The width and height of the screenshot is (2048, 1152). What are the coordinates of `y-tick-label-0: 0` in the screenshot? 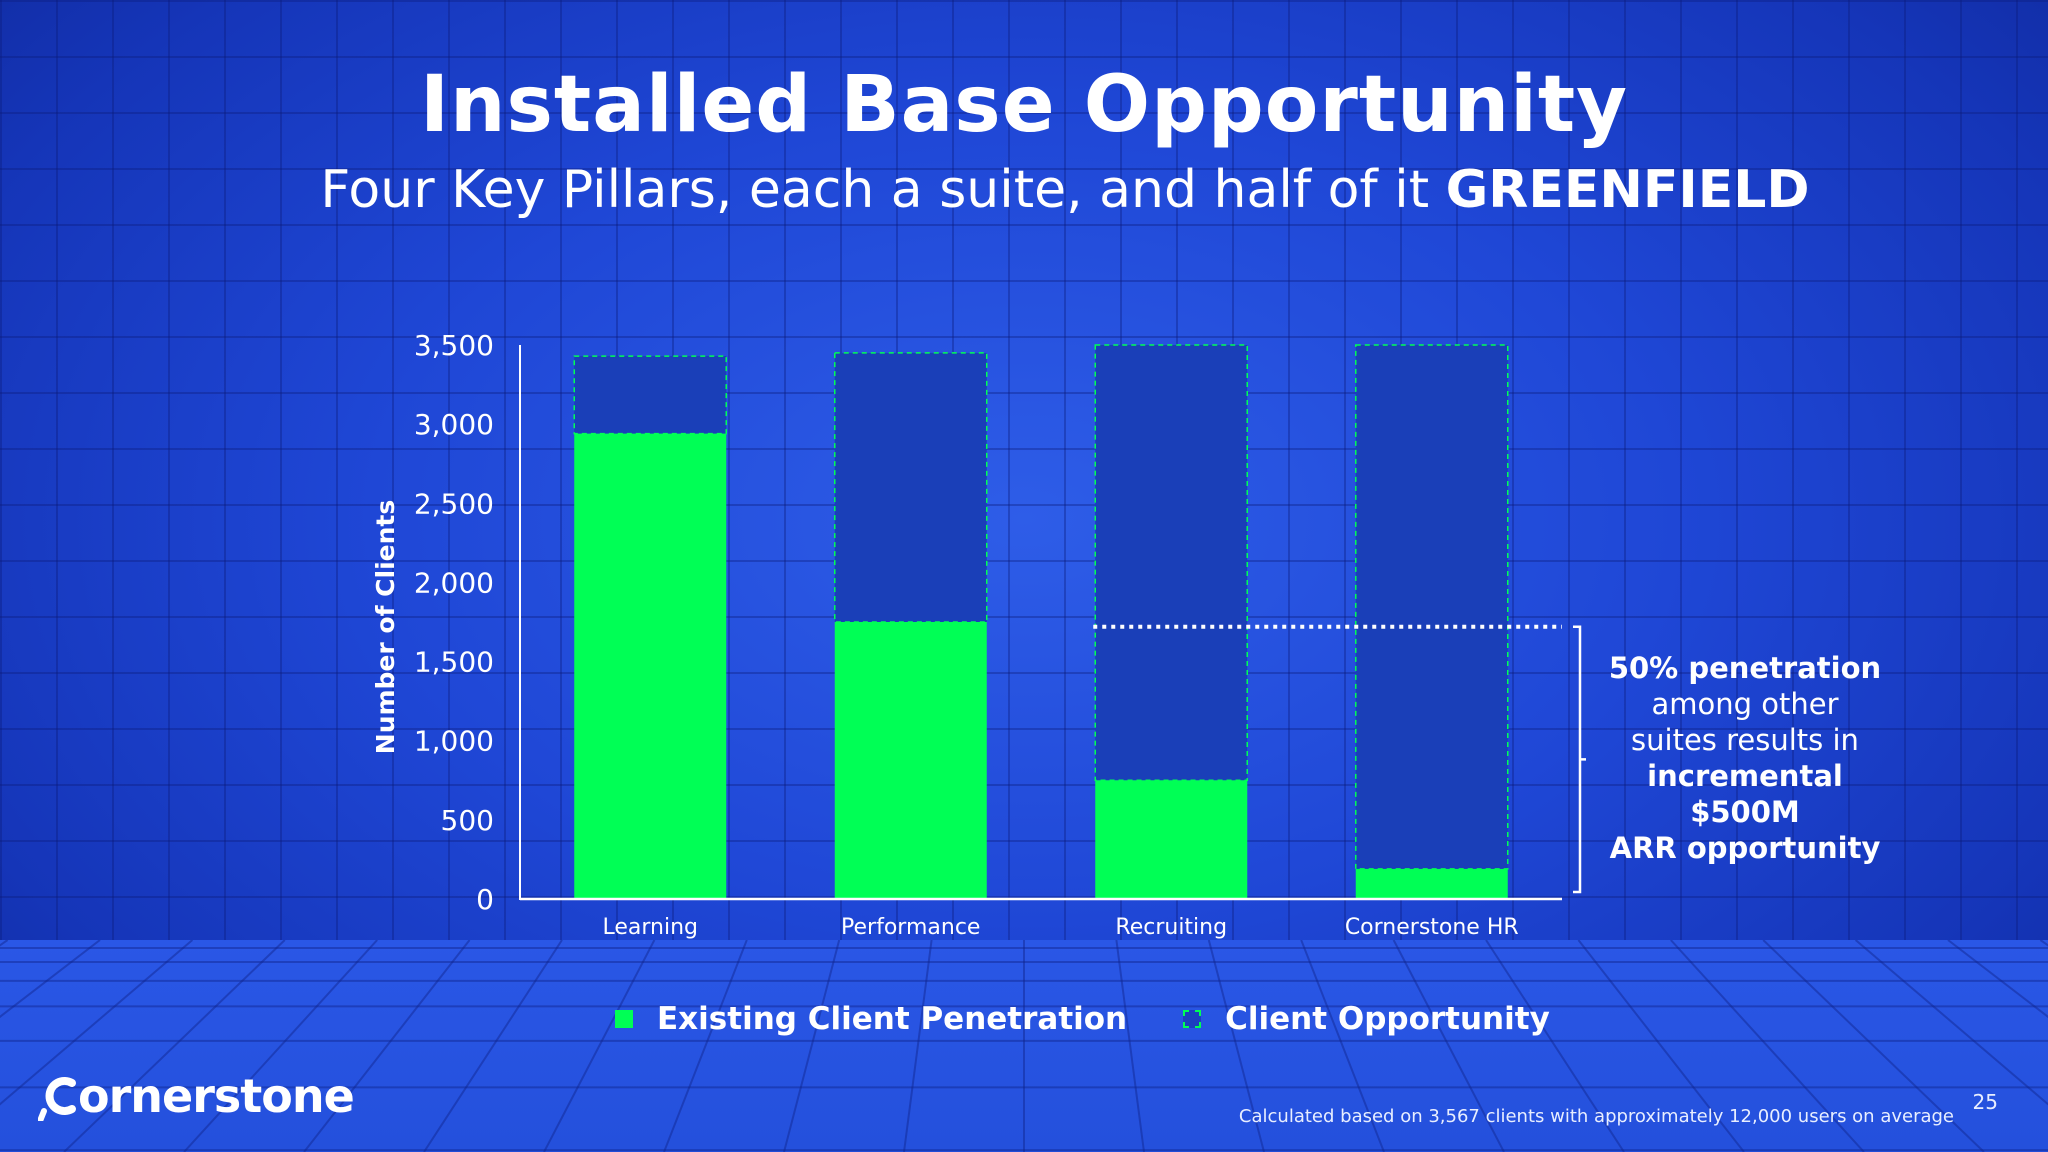 It's located at (485, 899).